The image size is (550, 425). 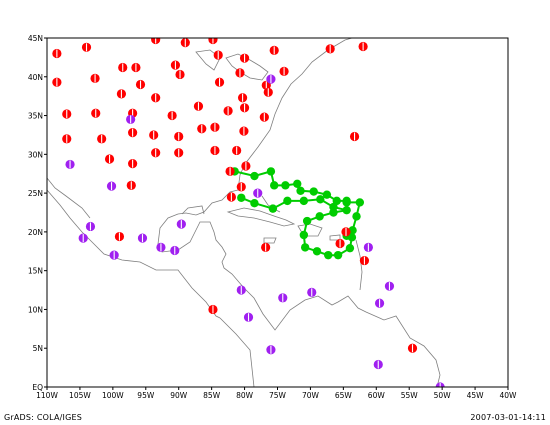 What do you see at coordinates (35, 309) in the screenshot?
I see `lat-tick-label: 10N` at bounding box center [35, 309].